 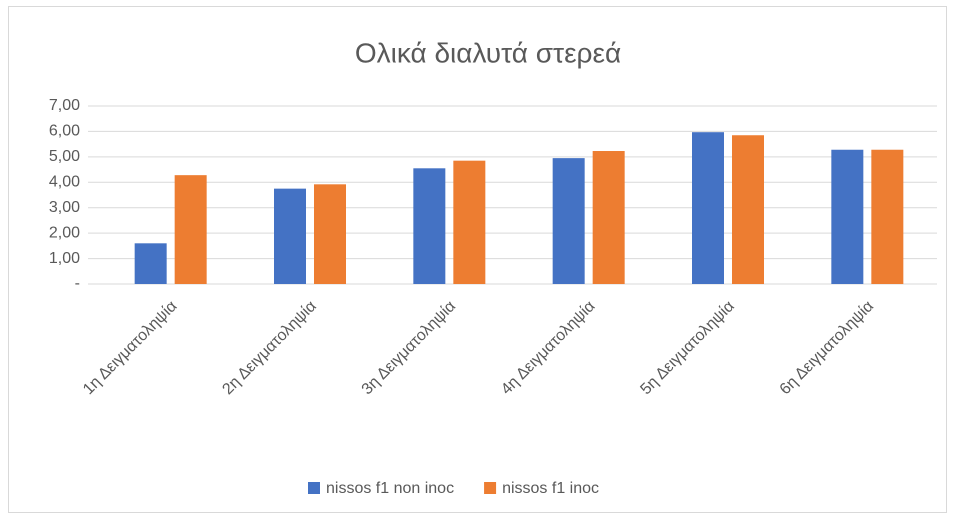 What do you see at coordinates (77, 283) in the screenshot?
I see `y-tick-label: -` at bounding box center [77, 283].